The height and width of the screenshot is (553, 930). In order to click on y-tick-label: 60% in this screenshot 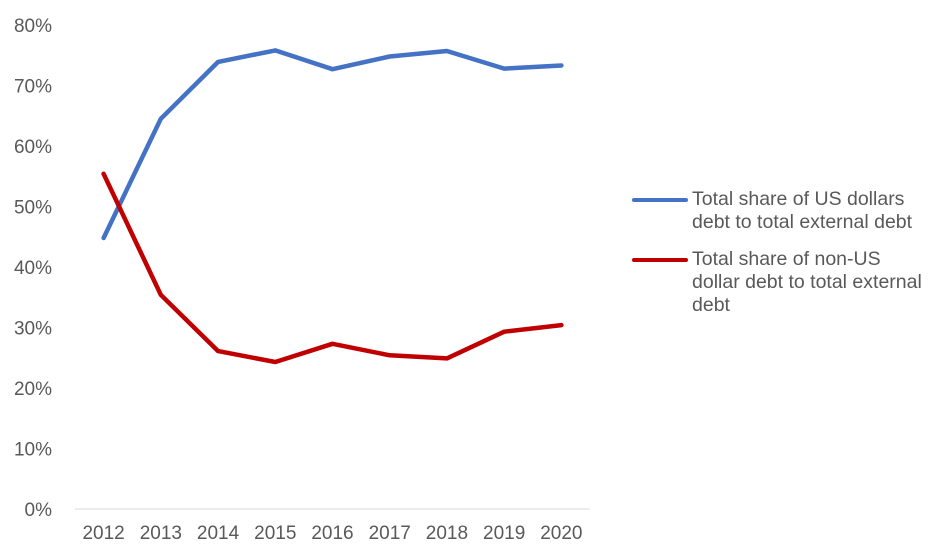, I will do `click(33, 147)`.